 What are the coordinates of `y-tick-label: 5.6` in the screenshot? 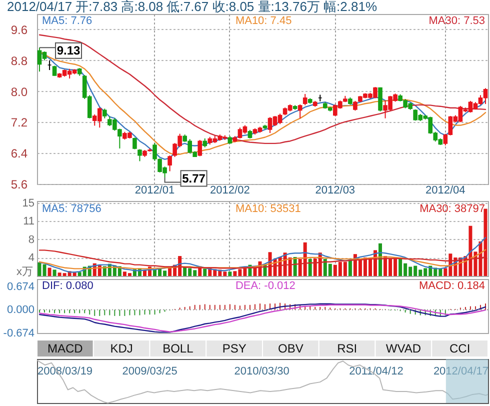 It's located at (19, 185).